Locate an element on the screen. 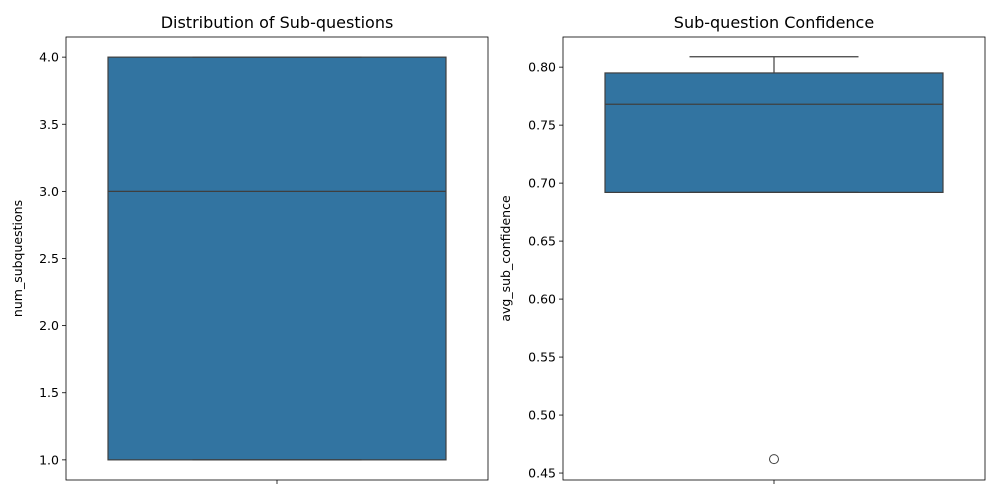  y-tick-label: 2.5 is located at coordinates (49, 258).